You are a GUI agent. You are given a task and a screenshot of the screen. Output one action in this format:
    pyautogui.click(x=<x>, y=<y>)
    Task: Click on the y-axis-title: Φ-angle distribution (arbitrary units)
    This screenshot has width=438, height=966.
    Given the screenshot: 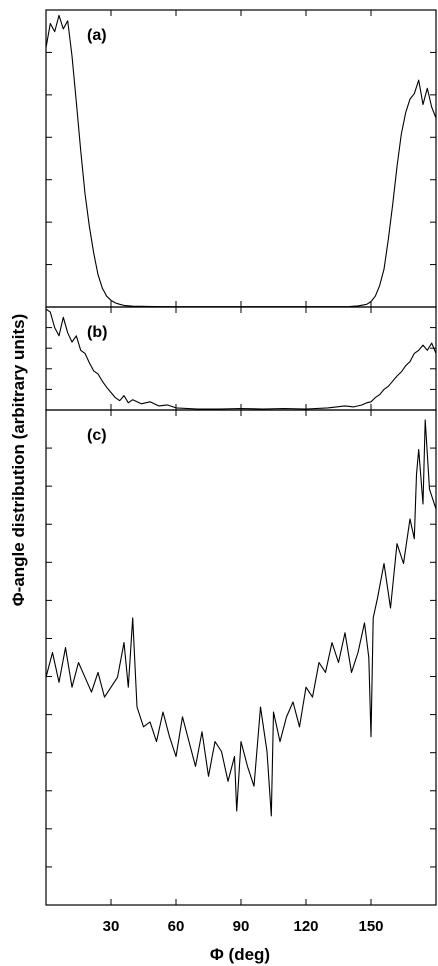 What is the action you would take?
    pyautogui.click(x=18, y=460)
    